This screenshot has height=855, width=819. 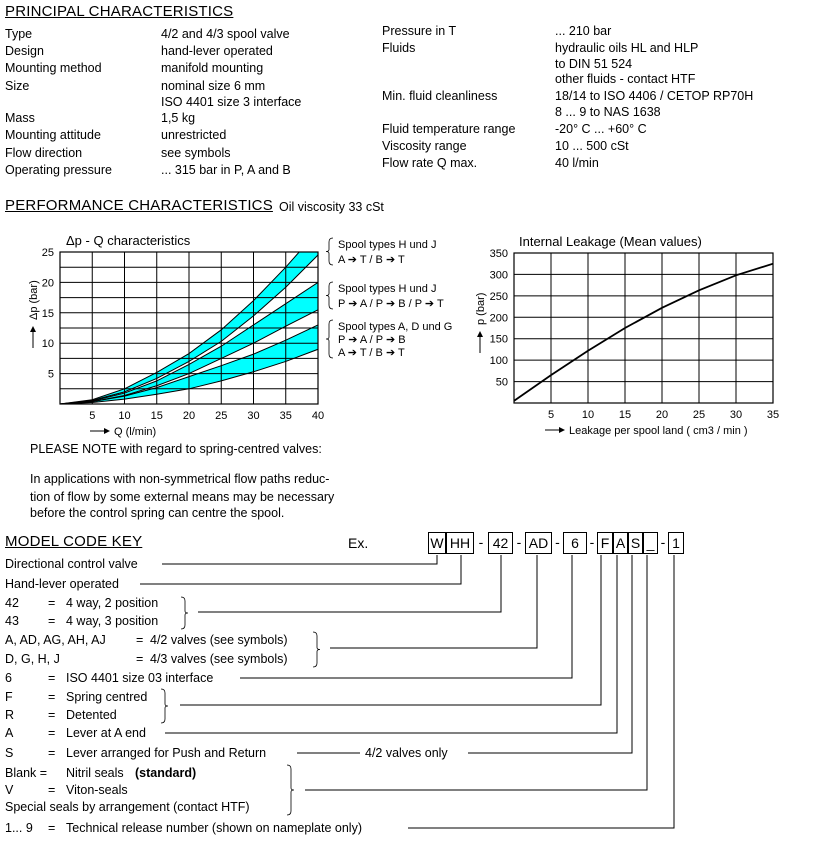 I want to click on spec-label: Viscosity range, so click(x=424, y=146).